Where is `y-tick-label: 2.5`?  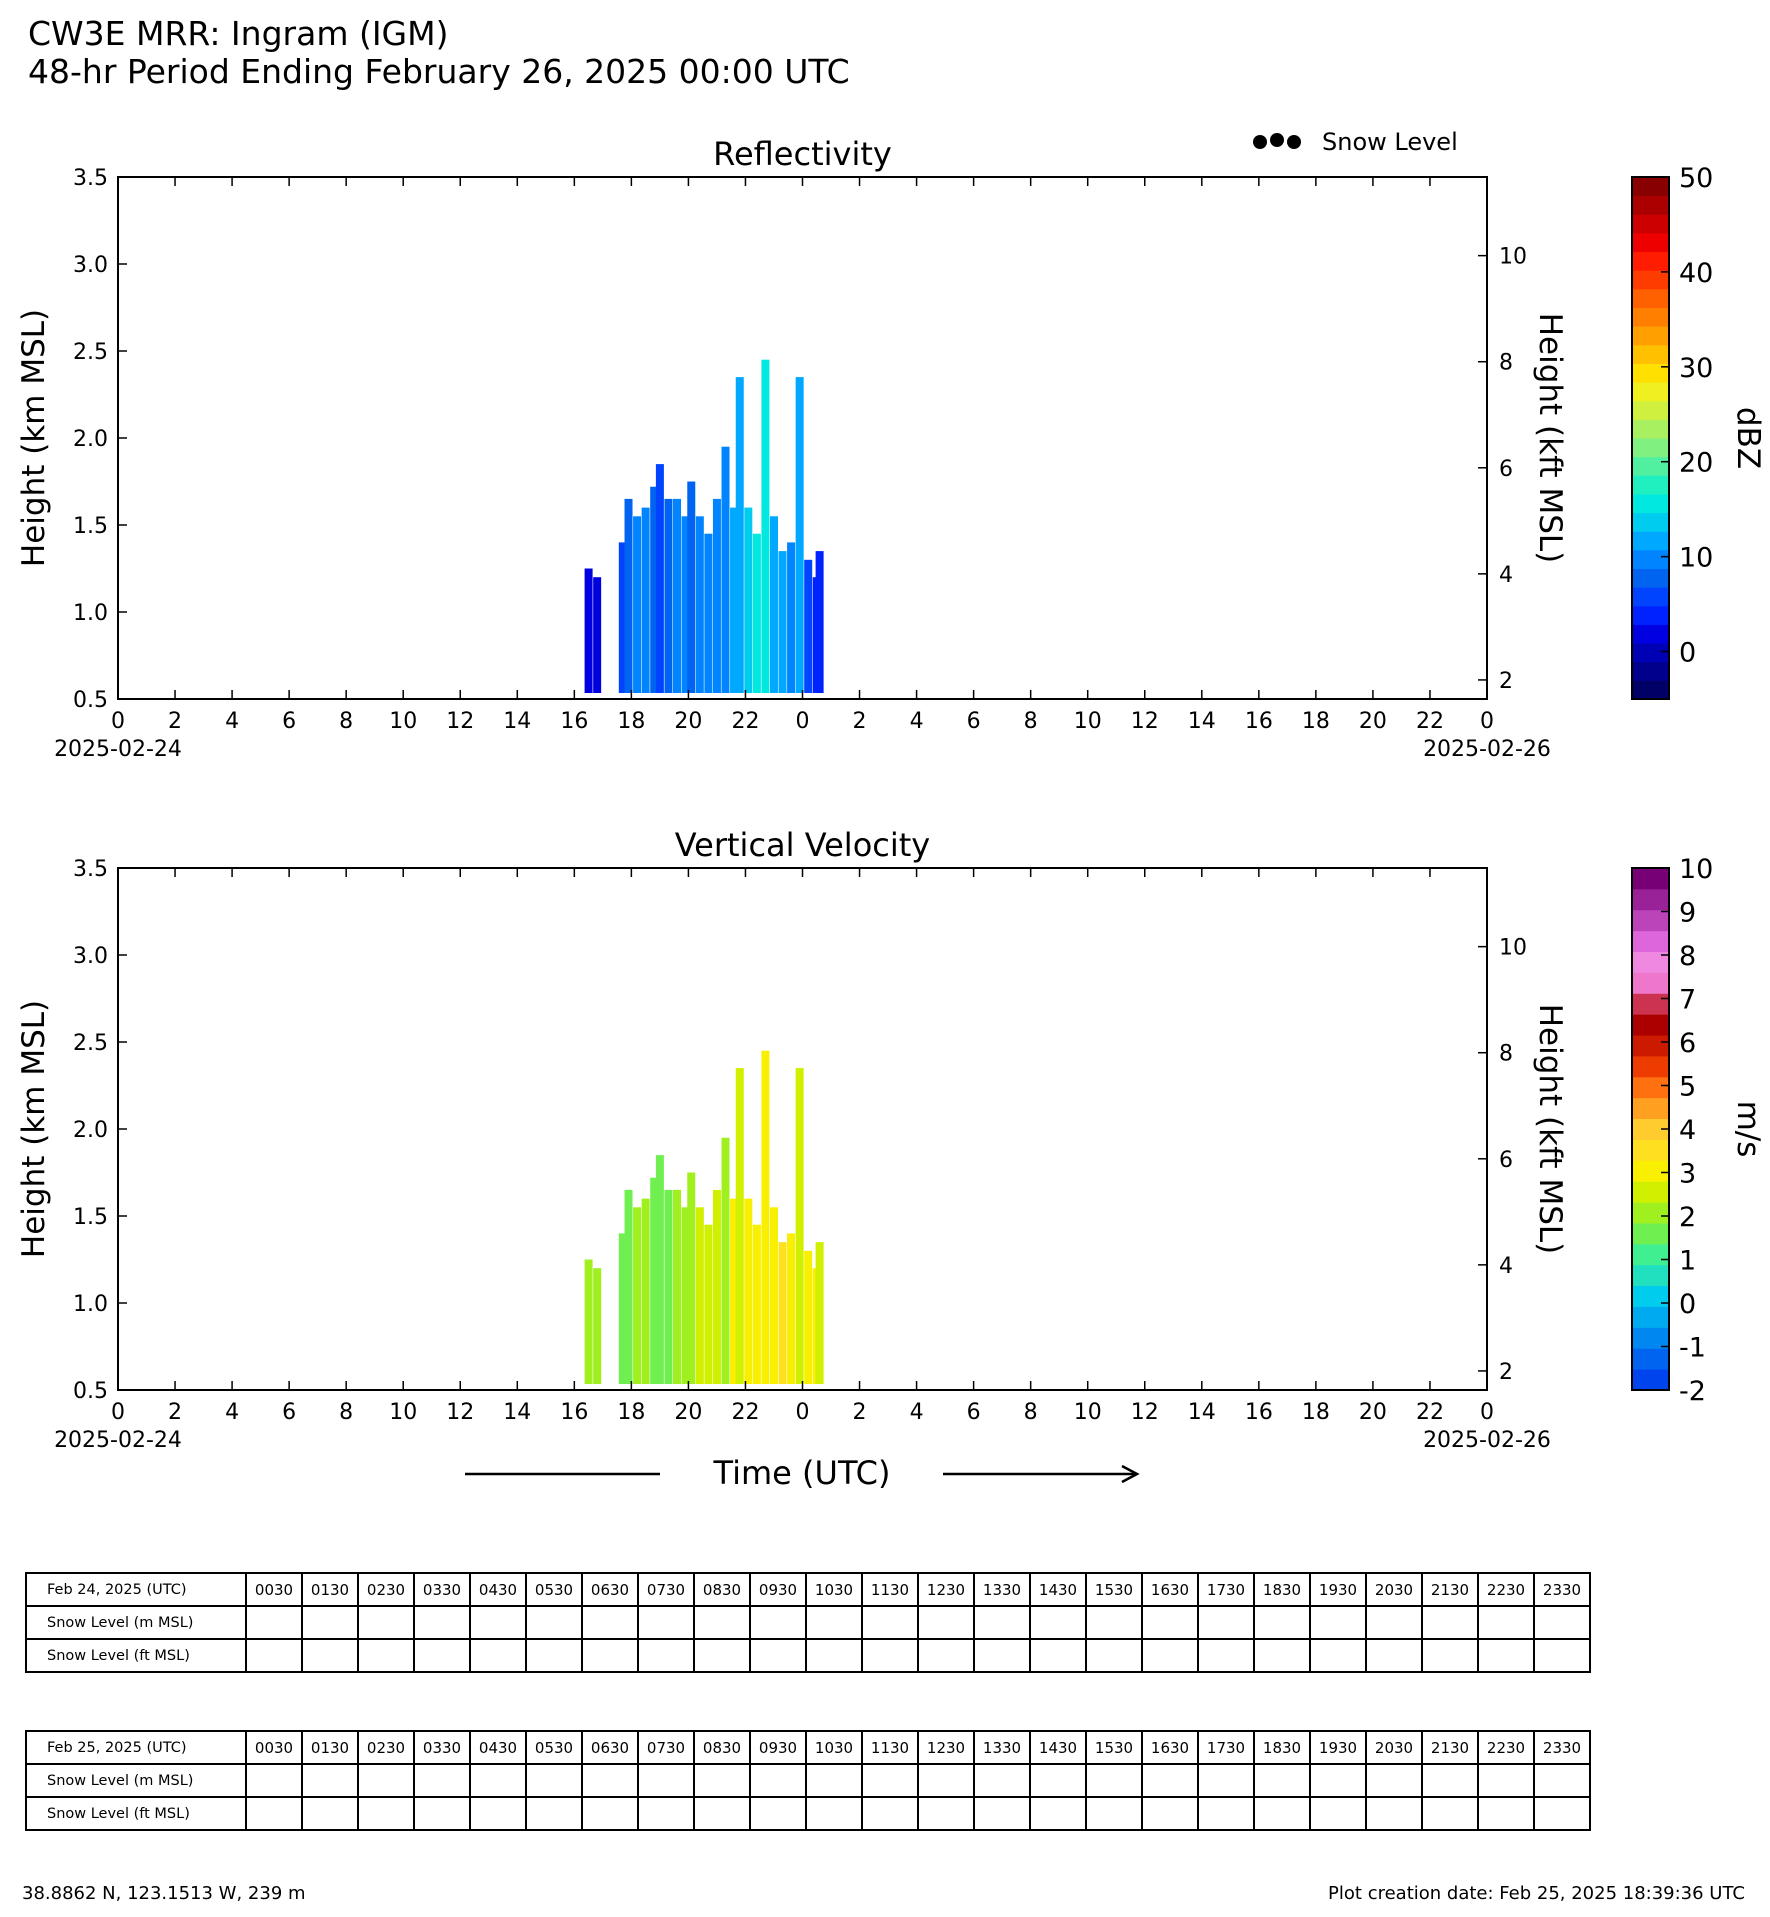
y-tick-label: 2.5 is located at coordinates (90, 352).